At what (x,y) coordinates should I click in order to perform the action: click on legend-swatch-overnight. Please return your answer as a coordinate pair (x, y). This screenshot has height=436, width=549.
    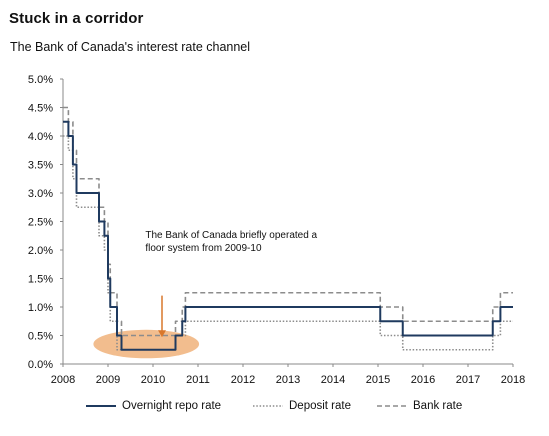
    Looking at the image, I should click on (101, 406).